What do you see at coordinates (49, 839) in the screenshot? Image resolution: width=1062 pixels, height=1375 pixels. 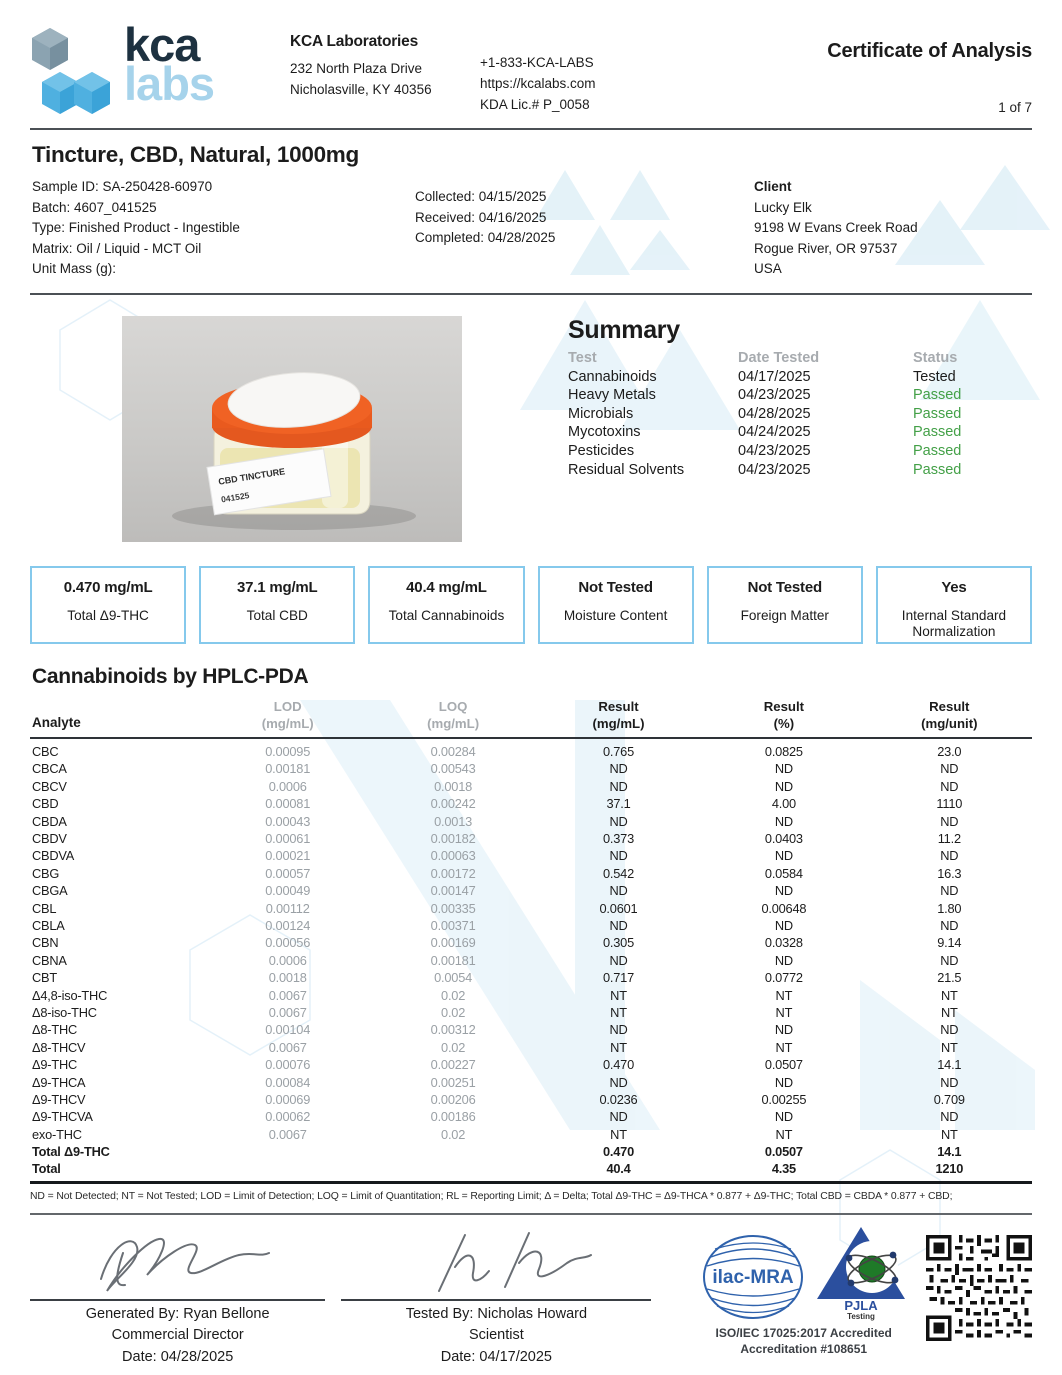 I see `analyte-name: CBDV` at bounding box center [49, 839].